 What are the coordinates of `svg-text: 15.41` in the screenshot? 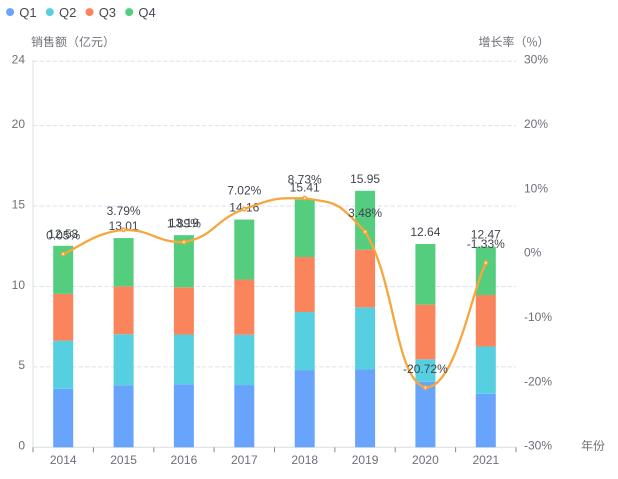 It's located at (305, 188).